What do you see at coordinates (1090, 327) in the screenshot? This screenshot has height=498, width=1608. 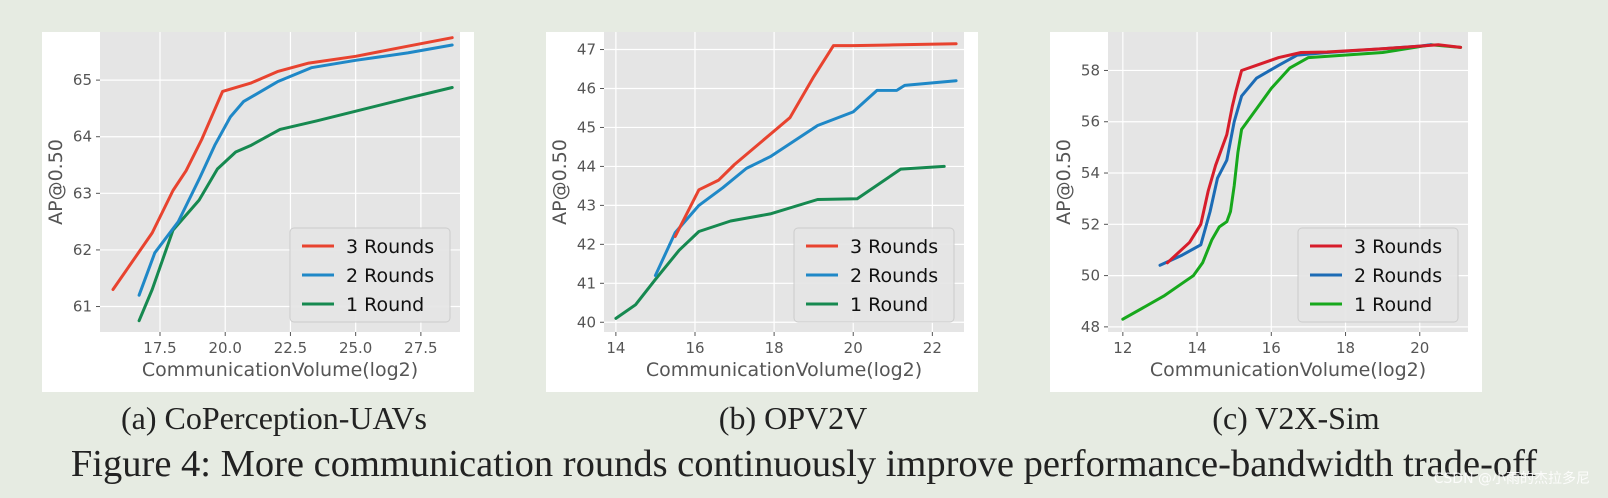 I see `y-tick-label: 48` at bounding box center [1090, 327].